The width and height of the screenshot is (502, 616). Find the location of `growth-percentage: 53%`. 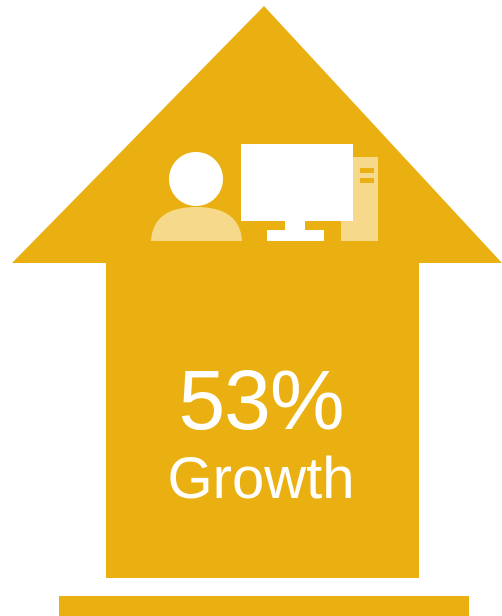

growth-percentage: 53% is located at coordinates (261, 400).